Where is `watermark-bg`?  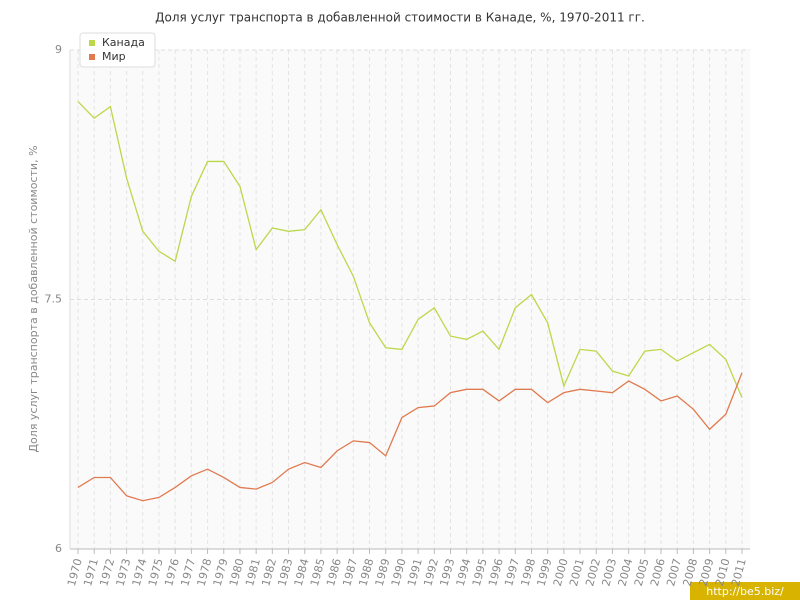
watermark-bg is located at coordinates (745, 591).